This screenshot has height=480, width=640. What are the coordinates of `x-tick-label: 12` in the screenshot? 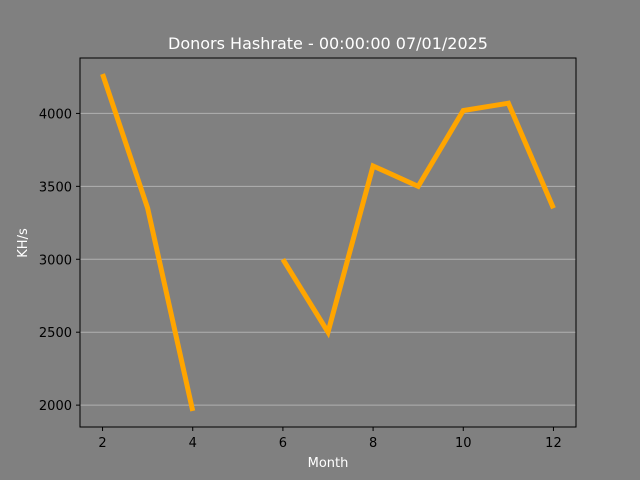 It's located at (553, 443).